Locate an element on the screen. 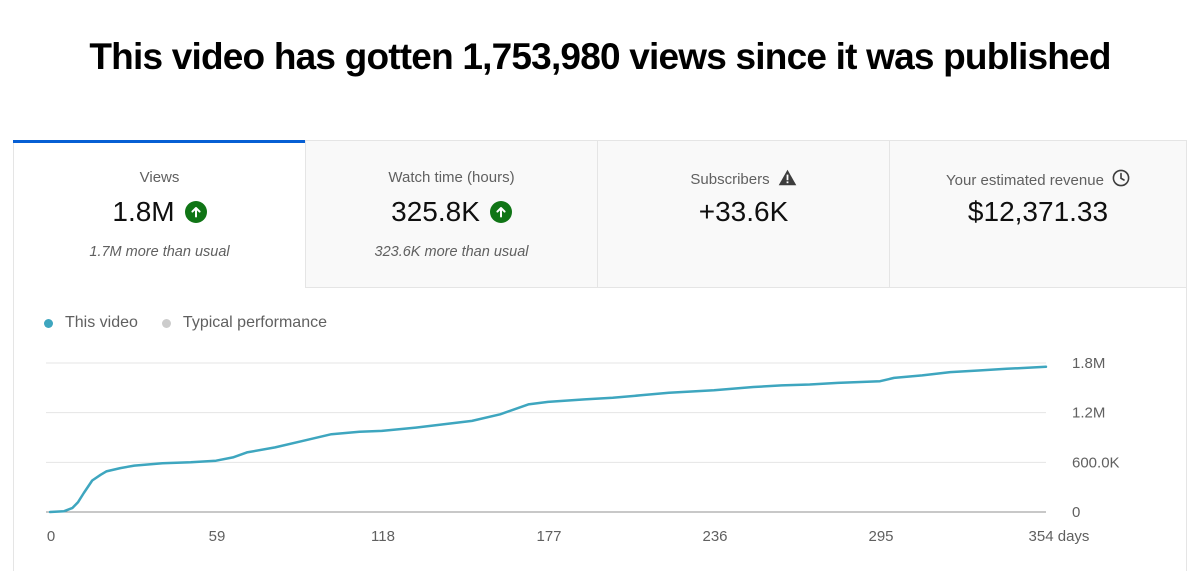  legend-this-video: This video is located at coordinates (91, 323).